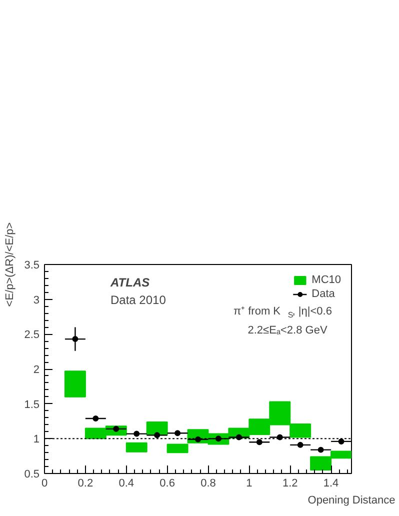  What do you see at coordinates (130, 282) in the screenshot?
I see `annotation: ATLAS` at bounding box center [130, 282].